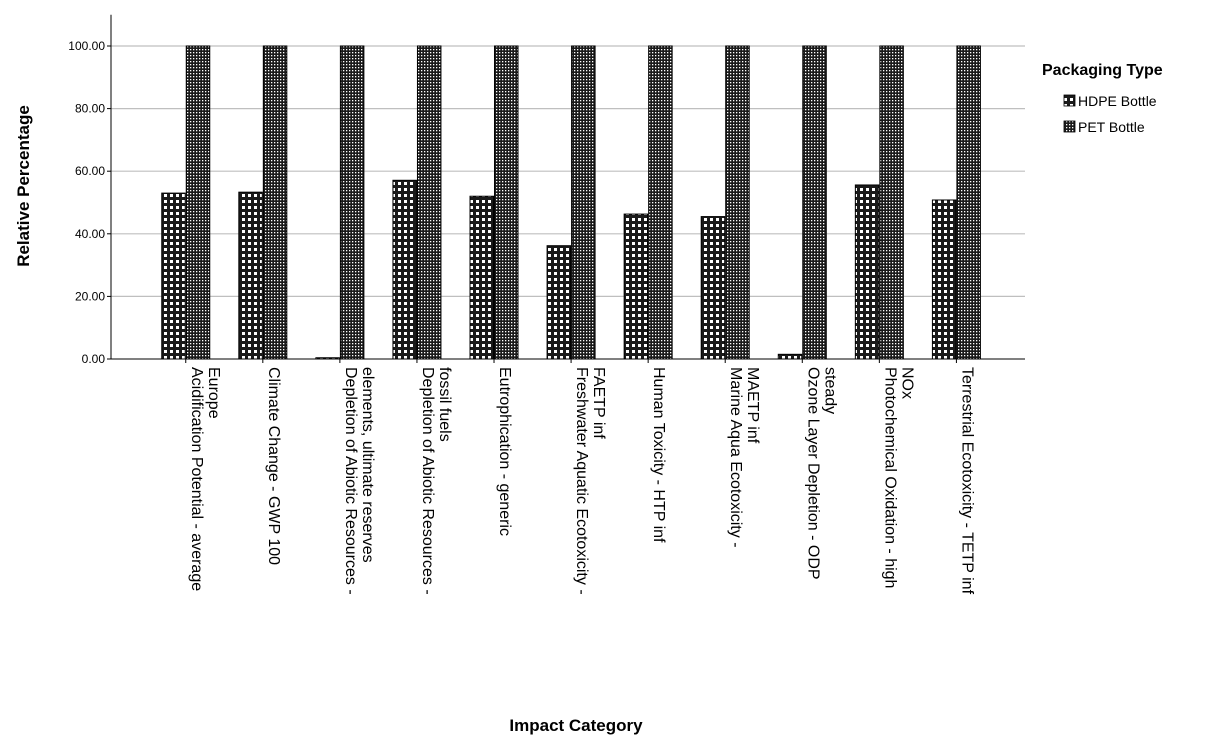 The height and width of the screenshot is (738, 1205). Describe the element at coordinates (23, 186) in the screenshot. I see `y-axis-title: Relative Percentage` at that location.